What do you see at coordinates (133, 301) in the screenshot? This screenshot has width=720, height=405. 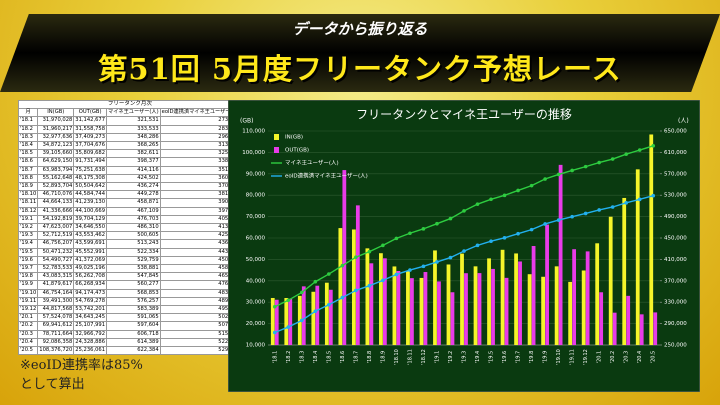 I see `table-cell: 576,257` at bounding box center [133, 301].